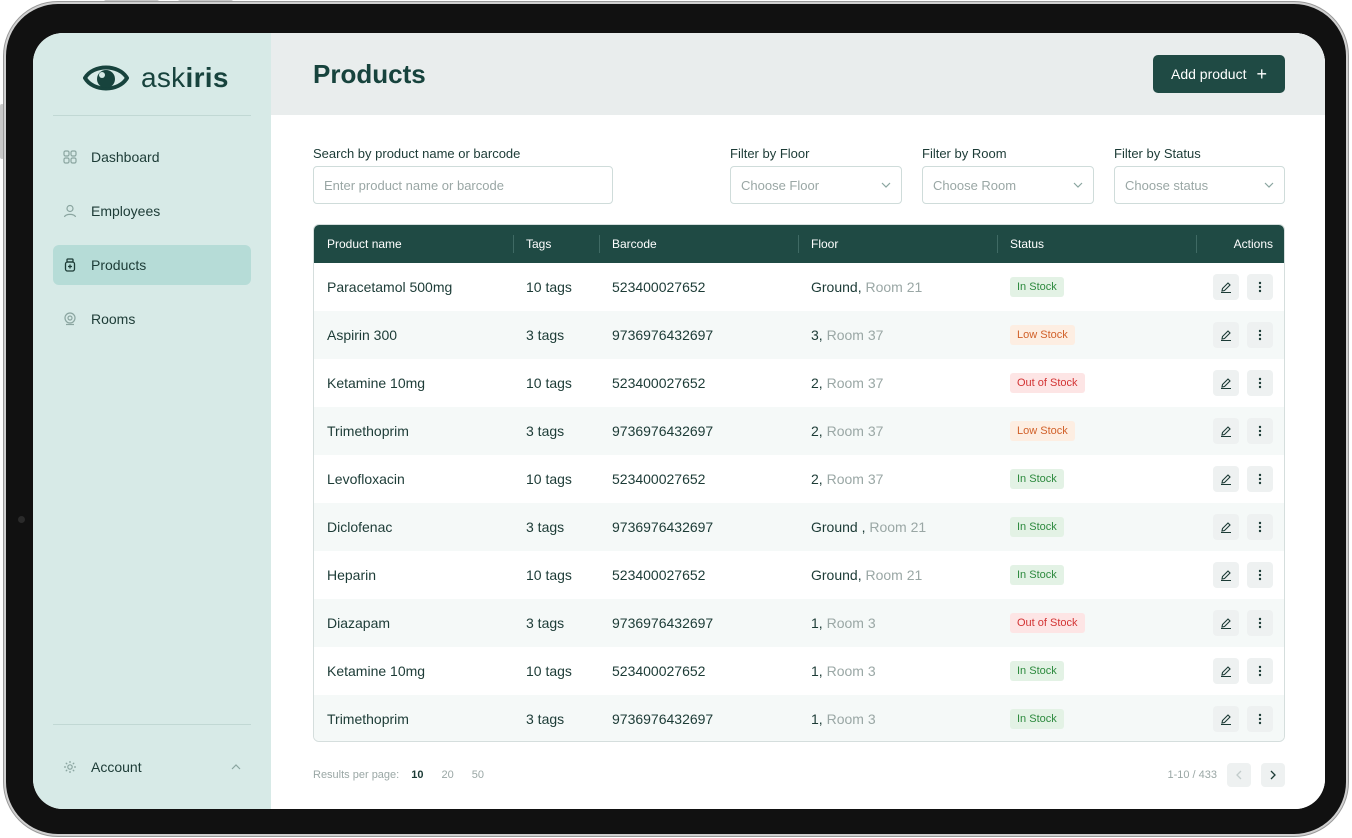 The image size is (1352, 838). What do you see at coordinates (125, 157) in the screenshot?
I see `sidebar-item-label: Dashboard` at bounding box center [125, 157].